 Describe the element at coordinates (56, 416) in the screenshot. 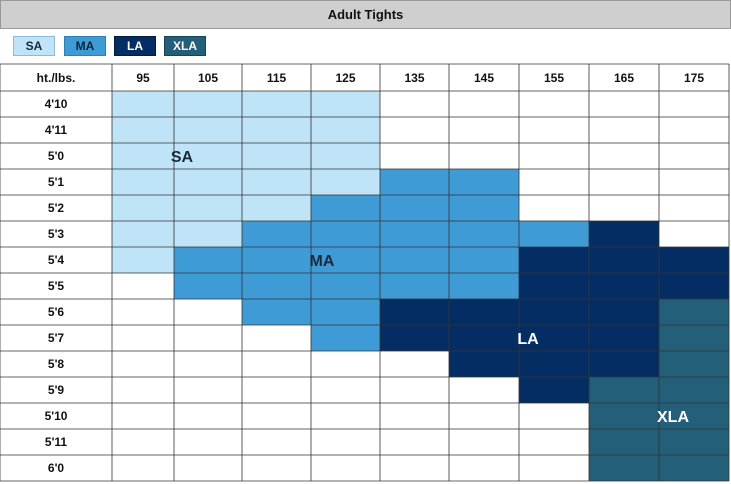

I see `row-header-5ft10: 5'10` at that location.